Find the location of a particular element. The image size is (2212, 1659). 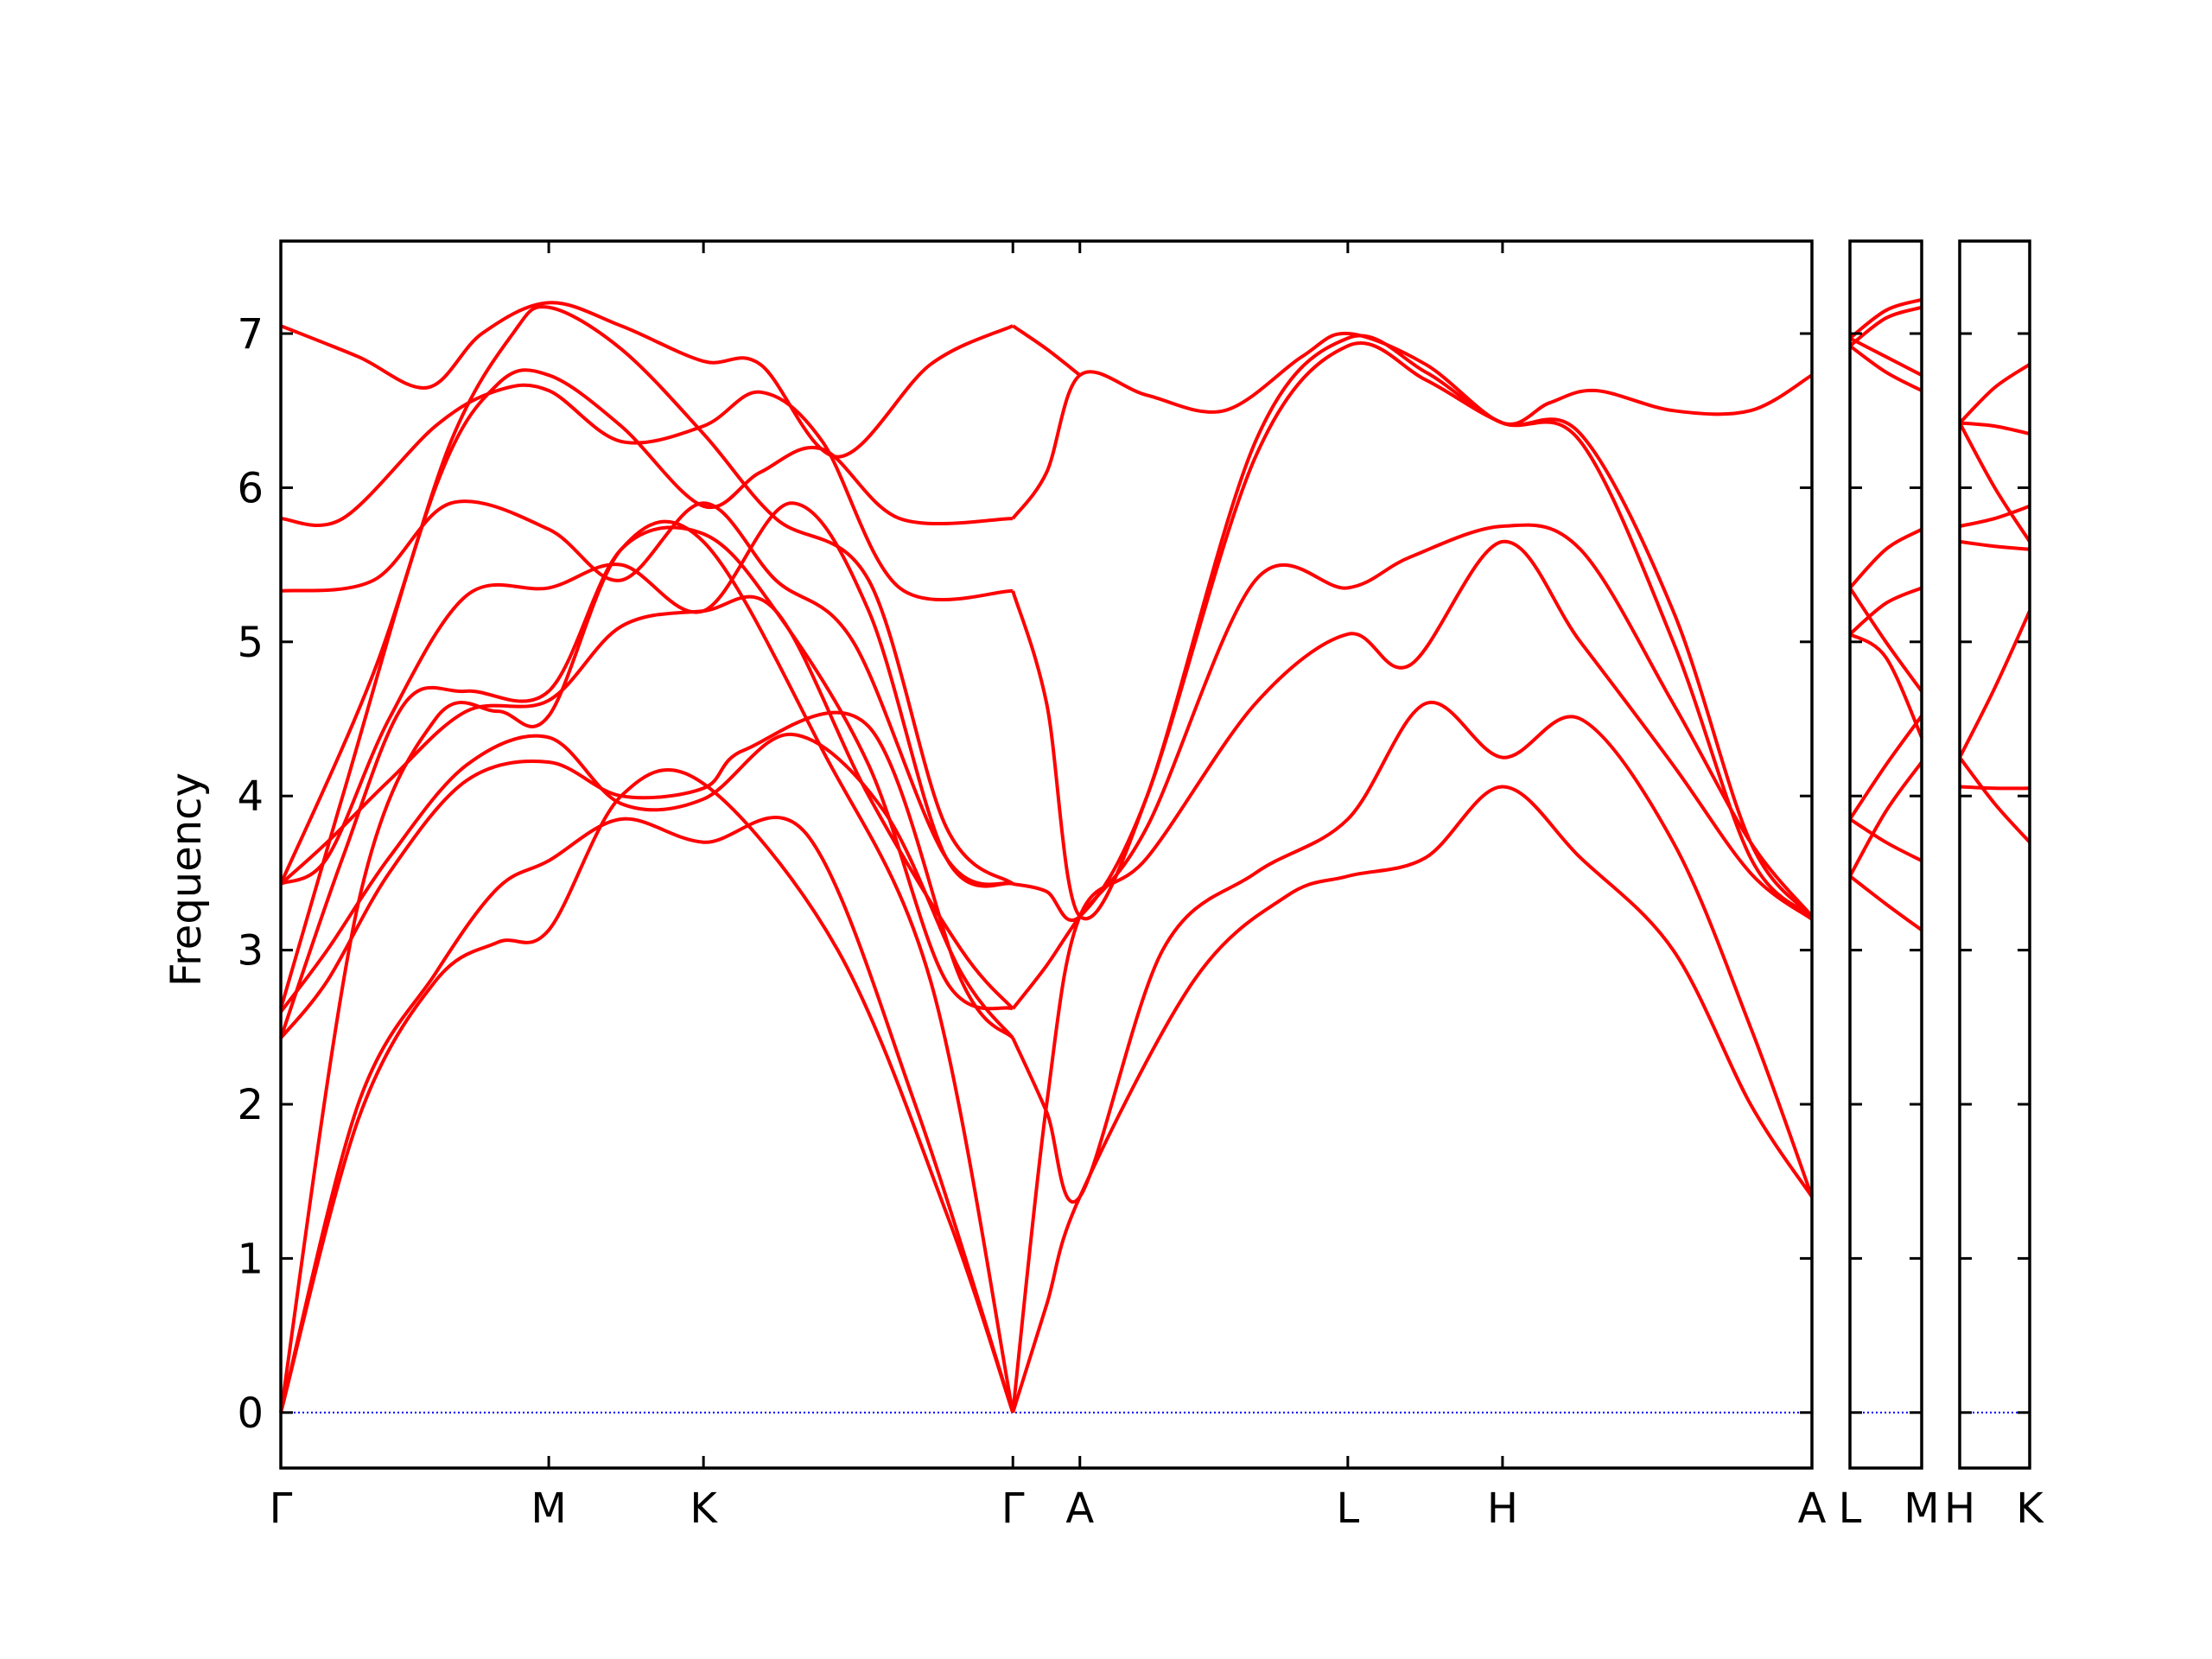

y-tick-label: 1 is located at coordinates (250, 1259).